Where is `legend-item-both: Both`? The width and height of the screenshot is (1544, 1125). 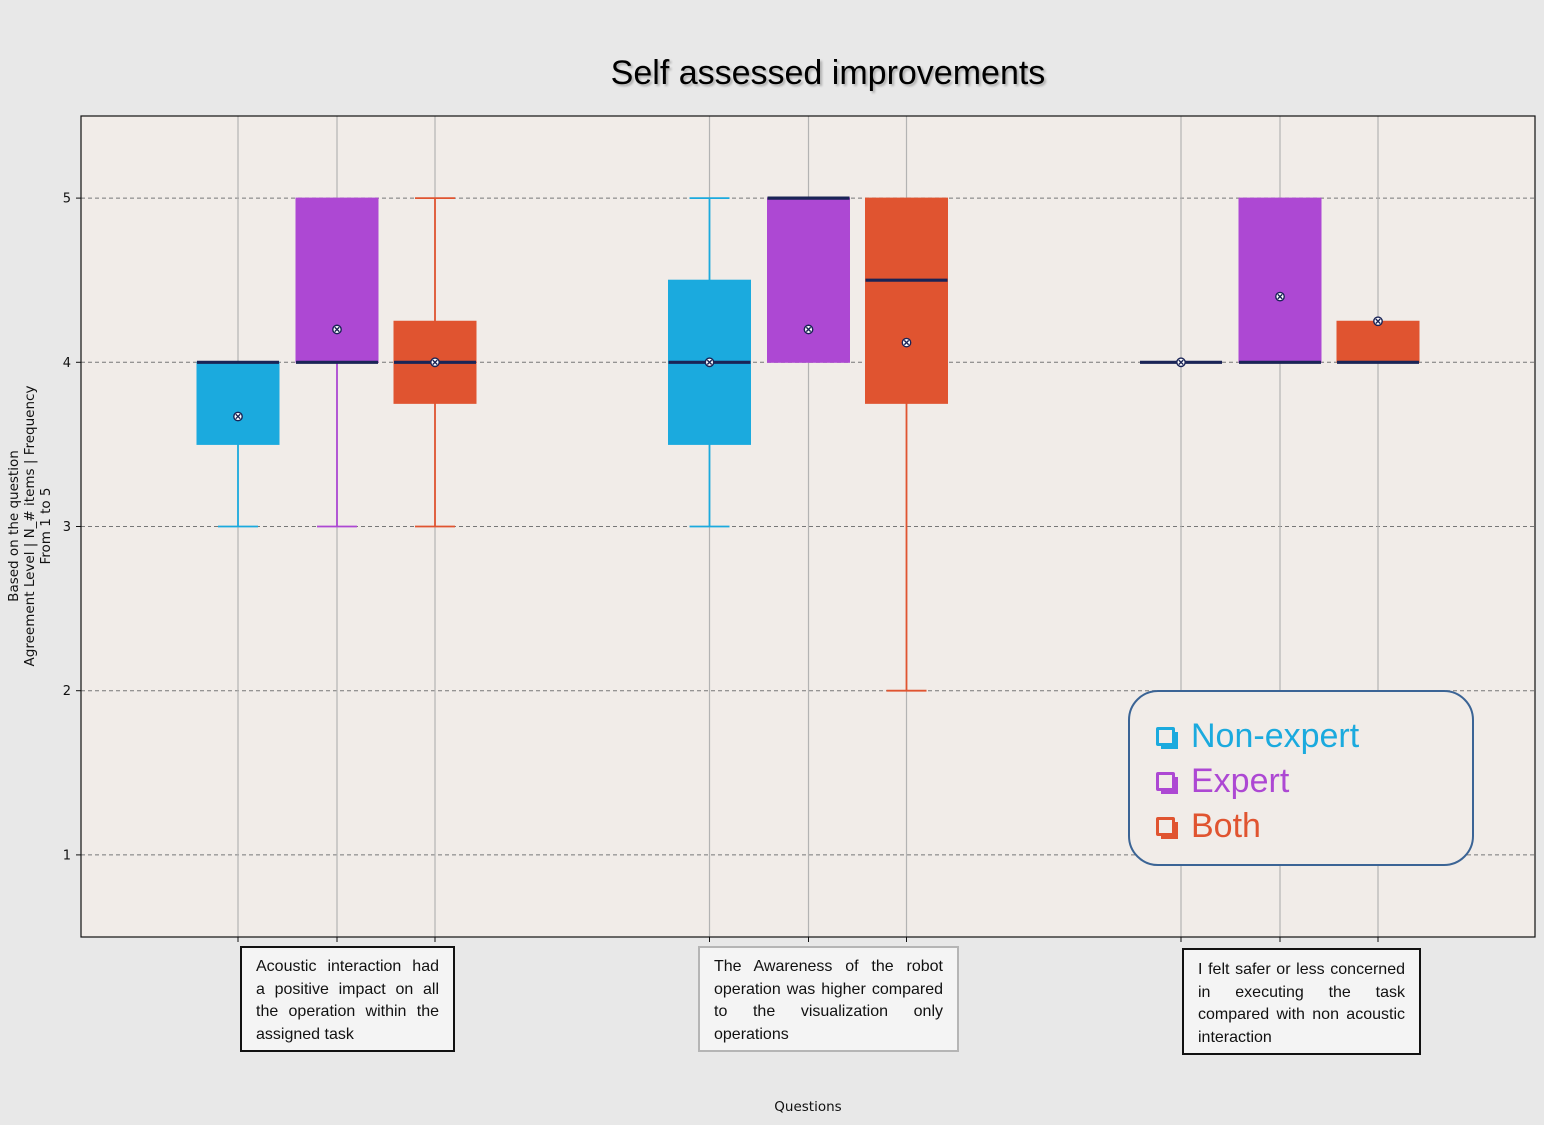
legend-item-both: Both is located at coordinates (1208, 826).